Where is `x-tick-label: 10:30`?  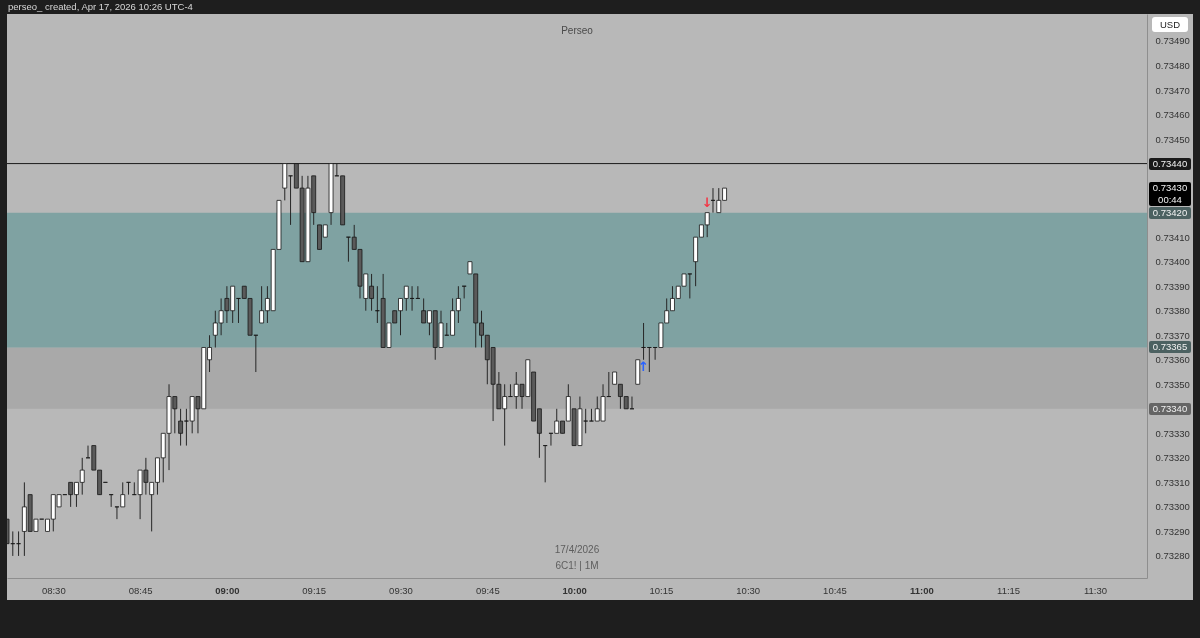
x-tick-label: 10:30 is located at coordinates (748, 590).